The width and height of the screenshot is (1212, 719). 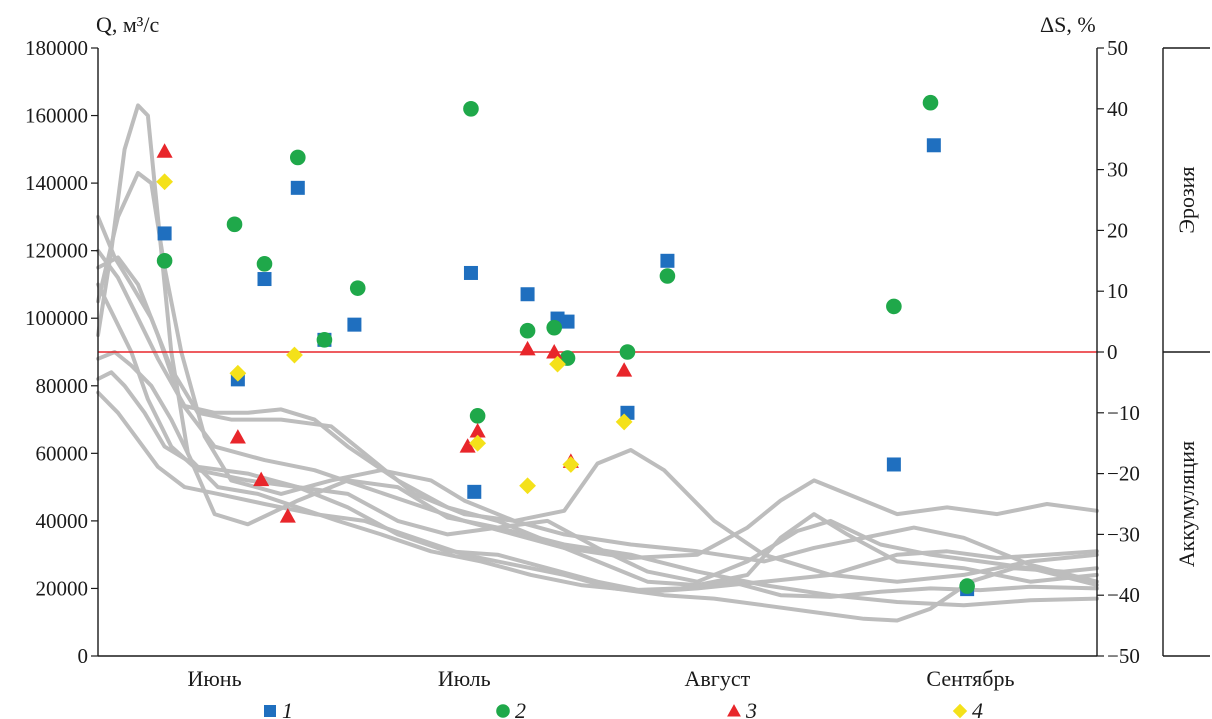 What do you see at coordinates (62, 453) in the screenshot?
I see `y-left-tick-label: 60000` at bounding box center [62, 453].